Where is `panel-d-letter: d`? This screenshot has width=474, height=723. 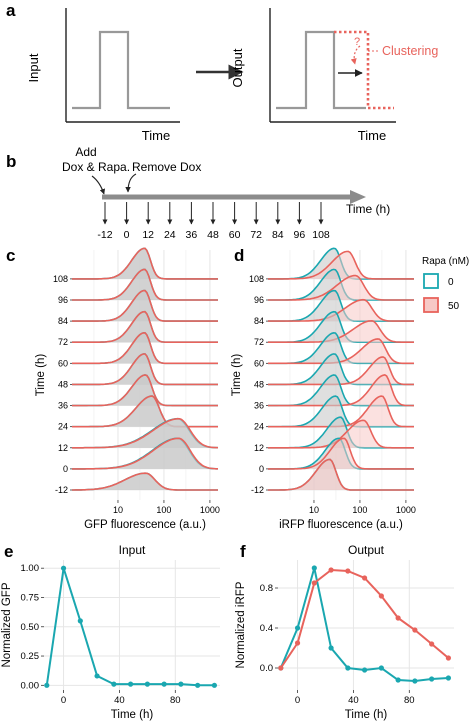 panel-d-letter: d is located at coordinates (239, 255).